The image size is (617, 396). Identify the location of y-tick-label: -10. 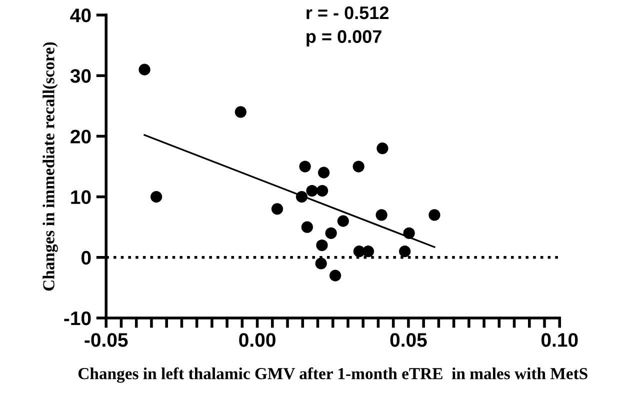
(77, 318).